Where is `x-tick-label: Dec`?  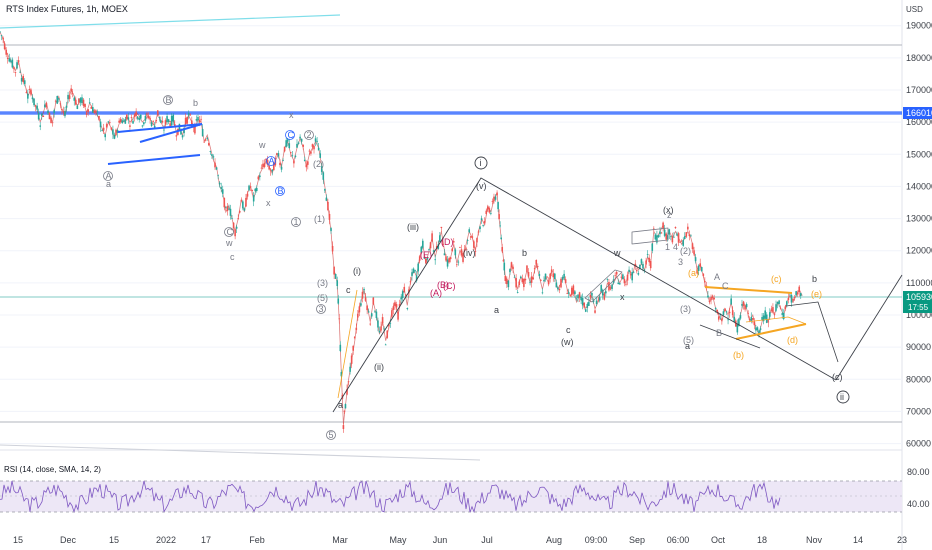
x-tick-label: Dec is located at coordinates (68, 540).